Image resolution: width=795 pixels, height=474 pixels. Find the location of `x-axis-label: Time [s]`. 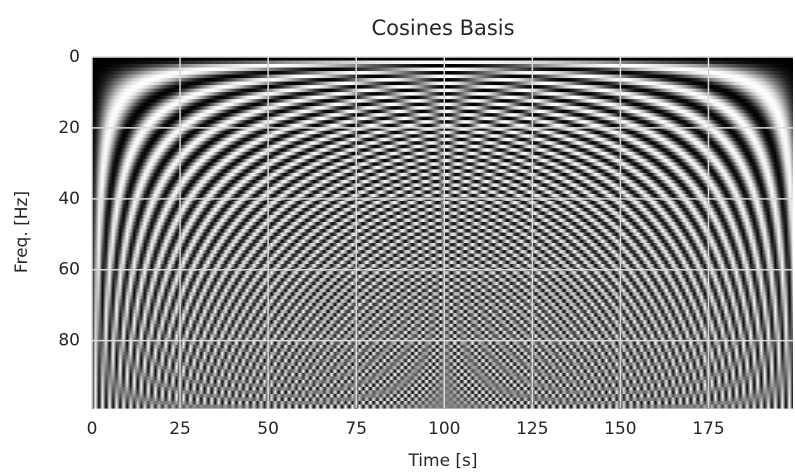

x-axis-label: Time [s] is located at coordinates (442, 461).